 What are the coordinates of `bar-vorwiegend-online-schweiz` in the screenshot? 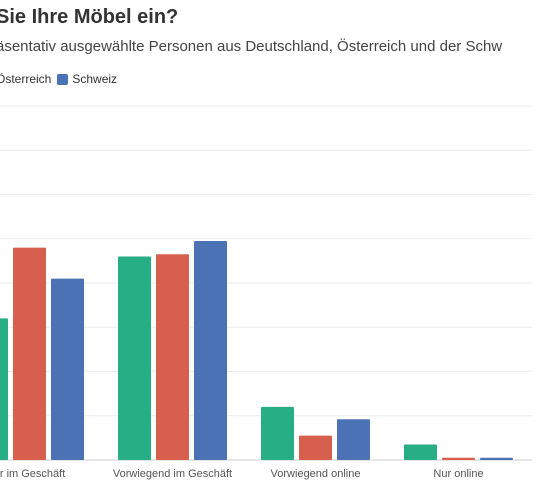 It's located at (353, 439).